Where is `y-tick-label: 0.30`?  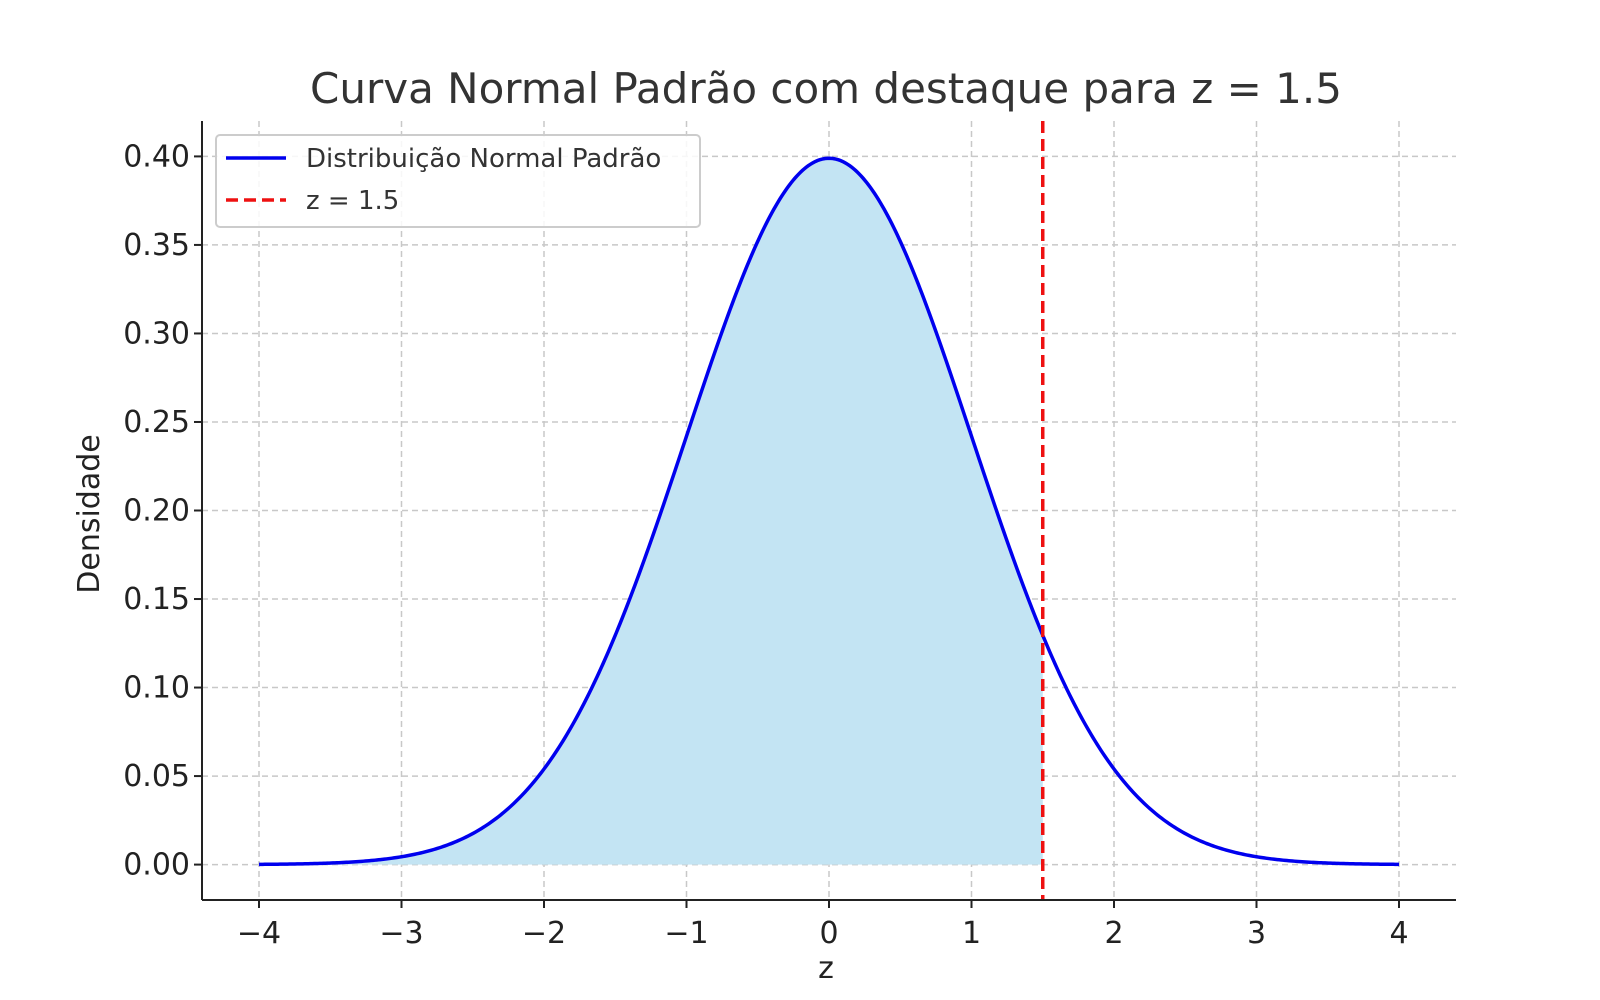 y-tick-label: 0.30 is located at coordinates (156, 333).